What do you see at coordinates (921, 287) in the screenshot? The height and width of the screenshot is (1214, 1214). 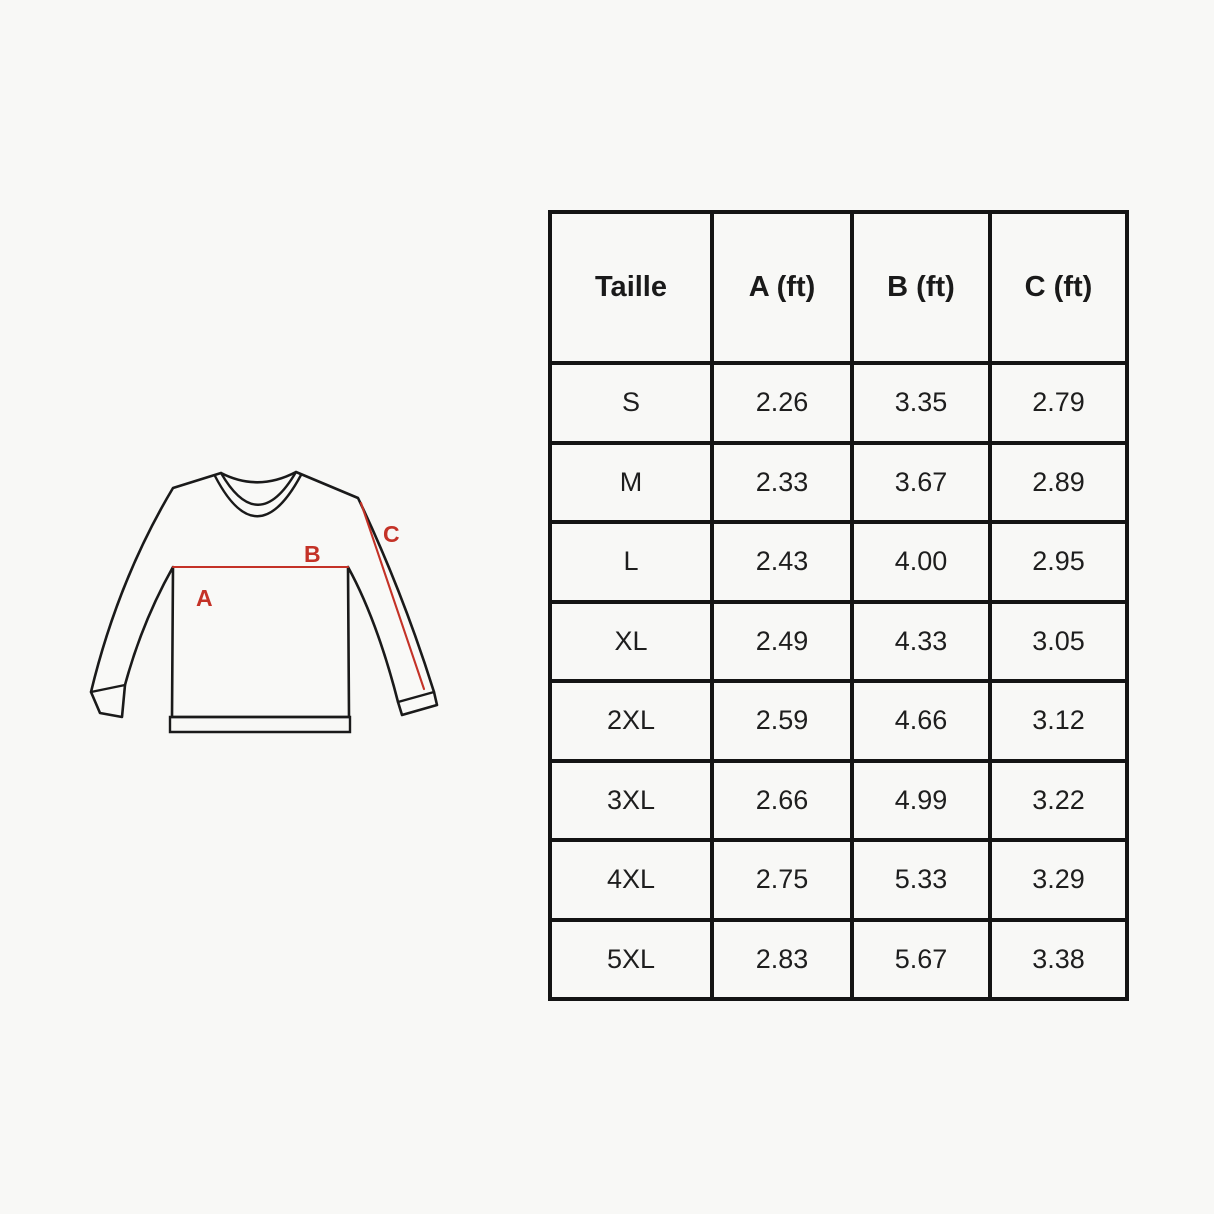 I see `header-cell-b: B (ft)` at bounding box center [921, 287].